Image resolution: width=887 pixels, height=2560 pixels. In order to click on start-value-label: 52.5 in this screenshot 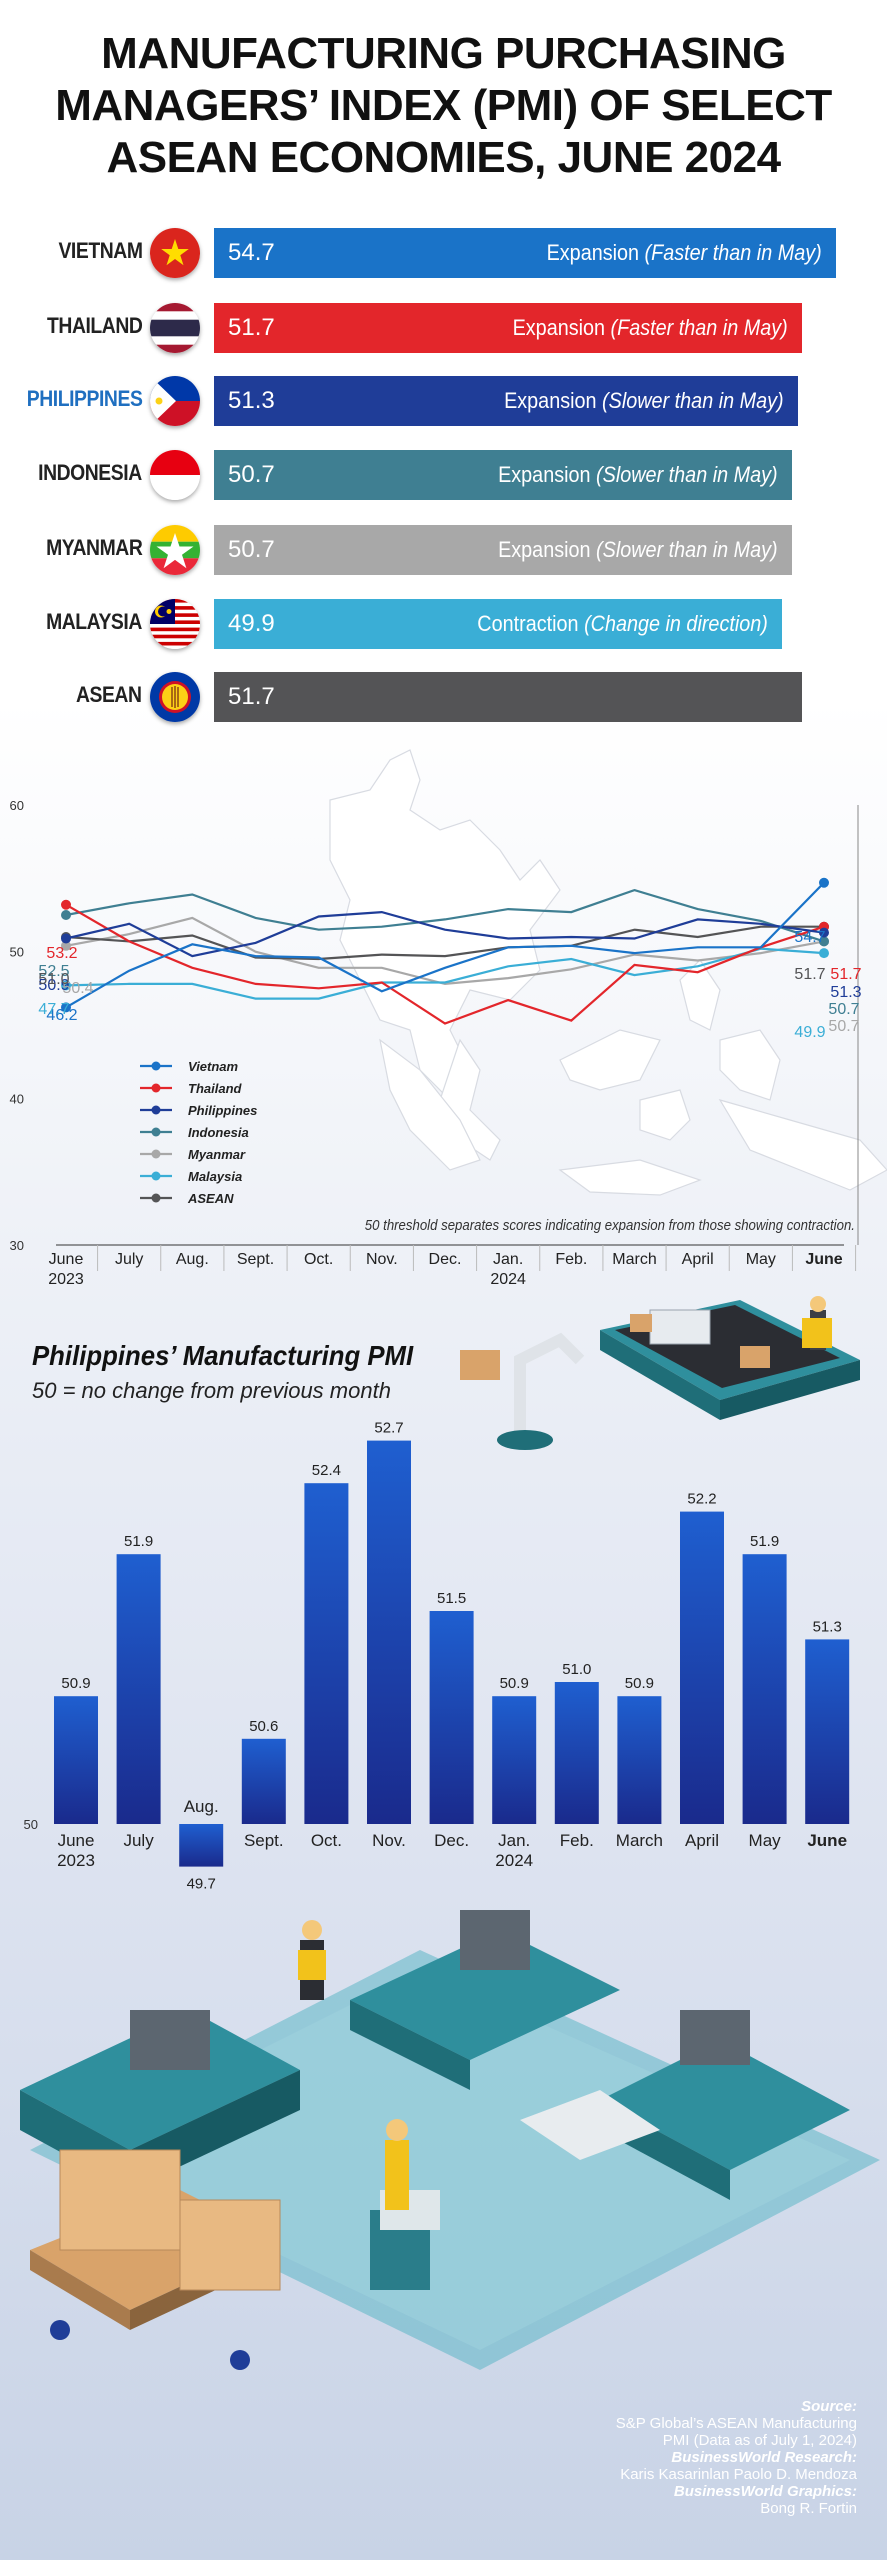, I will do `click(53, 971)`.